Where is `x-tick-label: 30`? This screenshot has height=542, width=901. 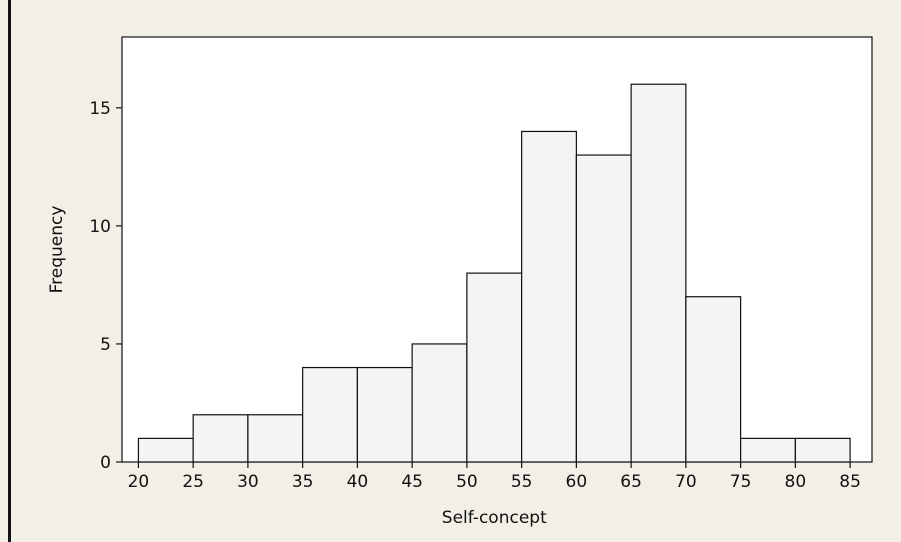
x-tick-label: 30 is located at coordinates (248, 482).